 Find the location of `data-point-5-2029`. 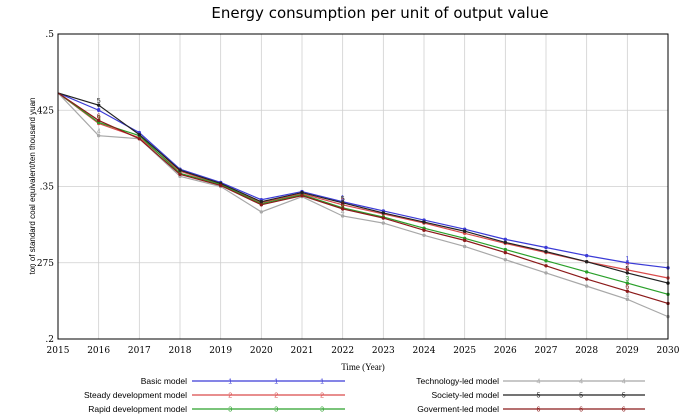

data-point-5-2029 is located at coordinates (627, 273).